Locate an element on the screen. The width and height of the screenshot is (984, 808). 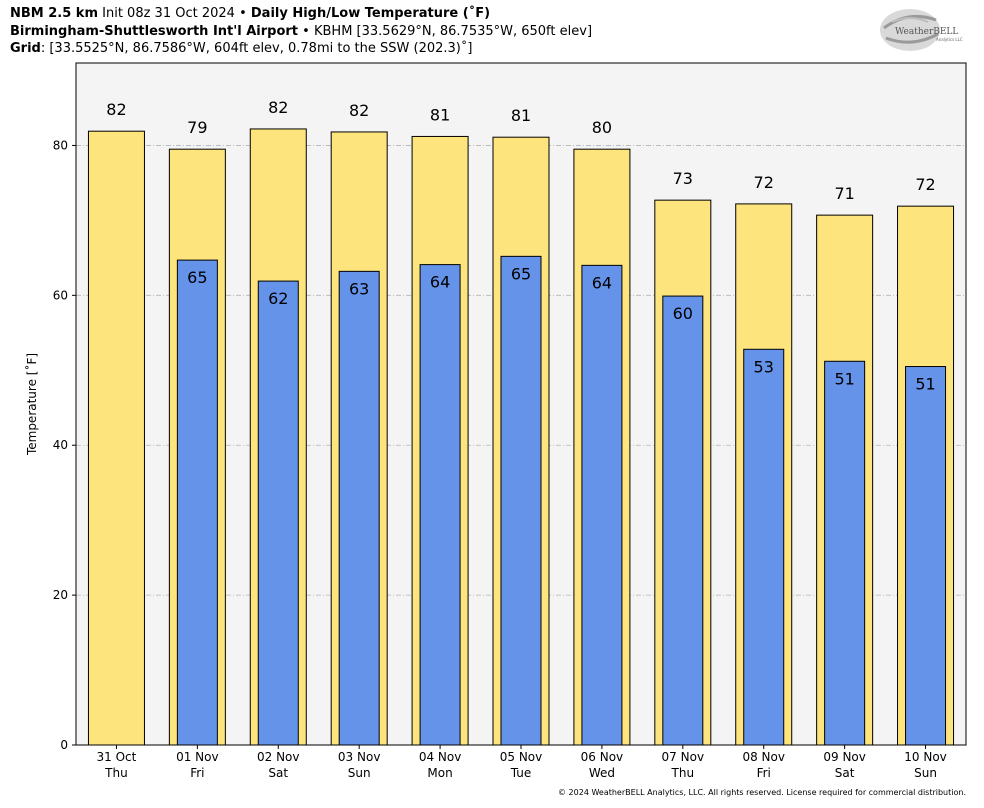
grid-label: Grid is located at coordinates (25, 48).